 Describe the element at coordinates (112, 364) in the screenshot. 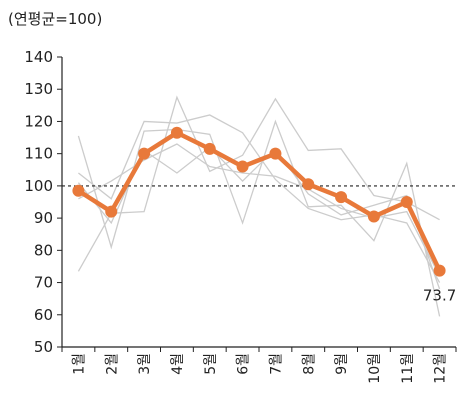

I see `x-tick-label: 2월` at that location.